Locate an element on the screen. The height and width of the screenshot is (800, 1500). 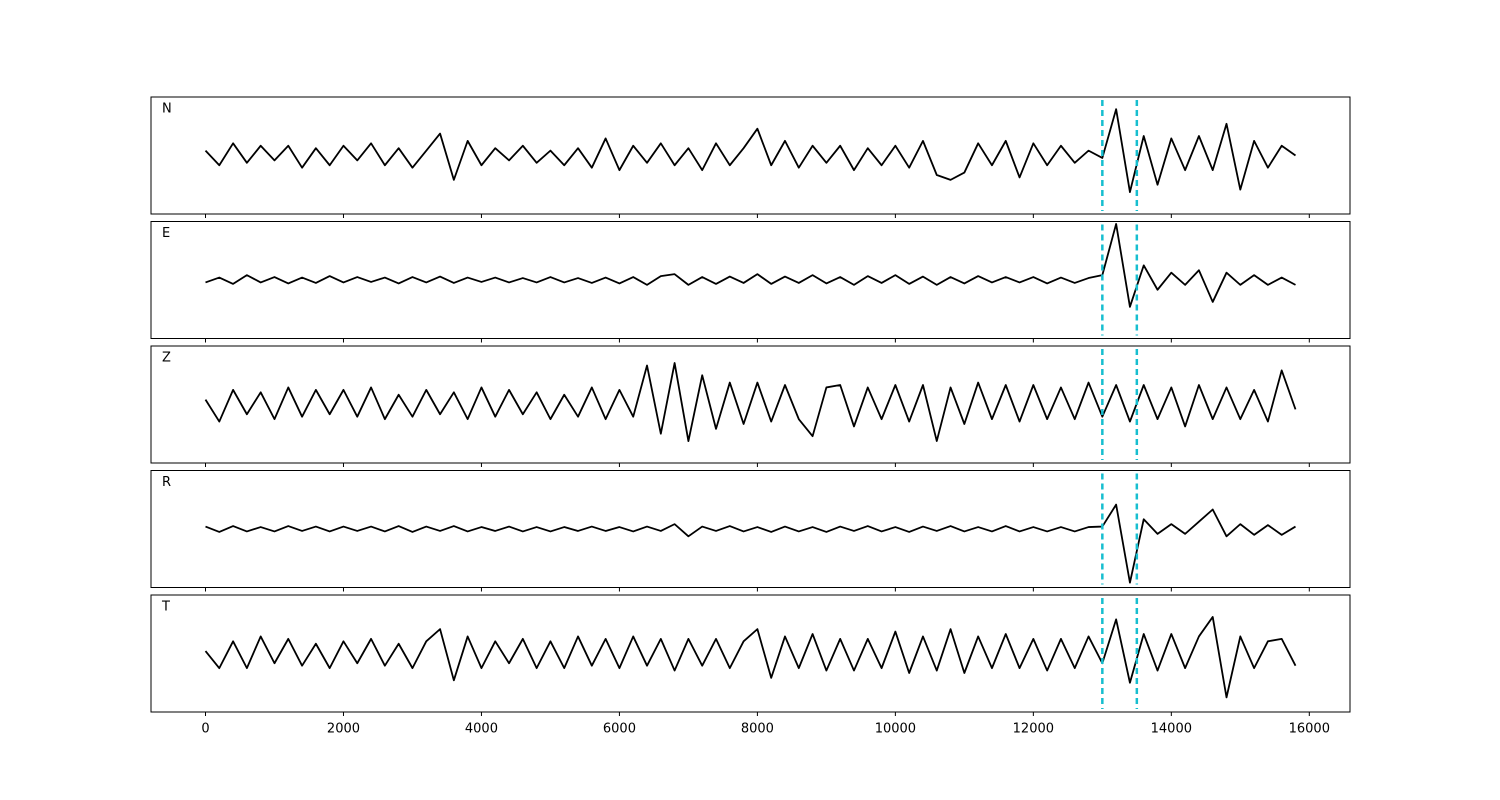
panel-label: E is located at coordinates (166, 233).